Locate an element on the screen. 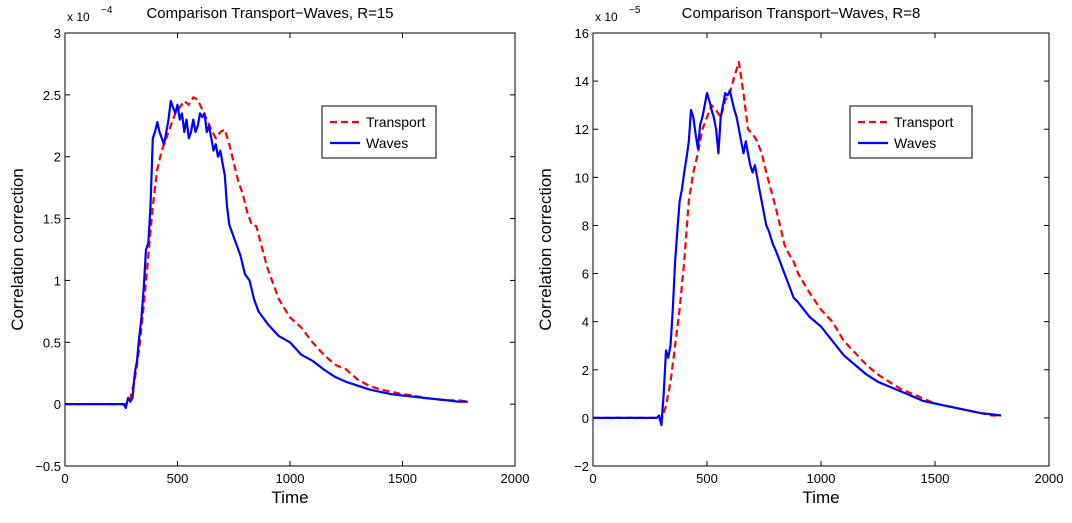  y-tick-label: 12 is located at coordinates (582, 129).